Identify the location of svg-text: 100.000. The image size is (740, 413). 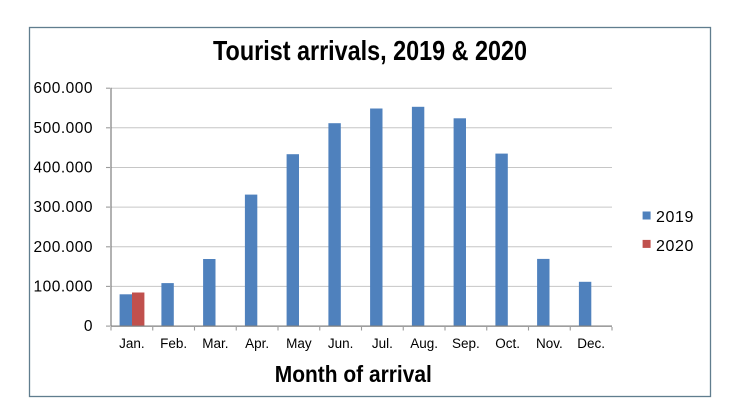
(63, 286).